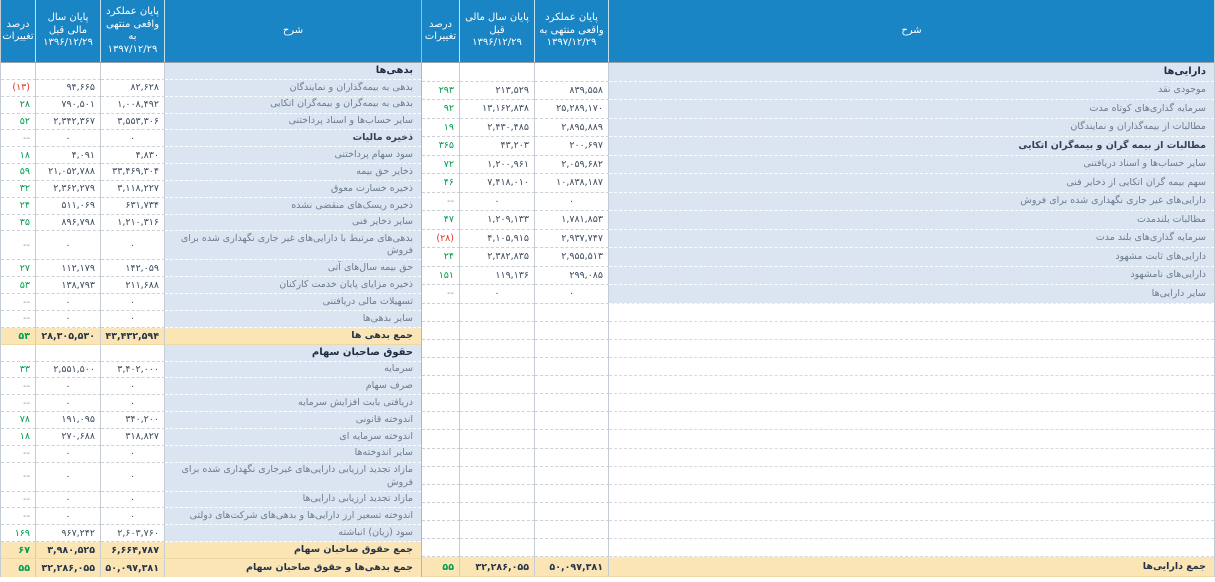 Image resolution: width=1215 pixels, height=582 pixels. Describe the element at coordinates (572, 220) in the screenshot. I see `current-year-value-cell: ۱,۷۸۱,۸۵۳` at that location.